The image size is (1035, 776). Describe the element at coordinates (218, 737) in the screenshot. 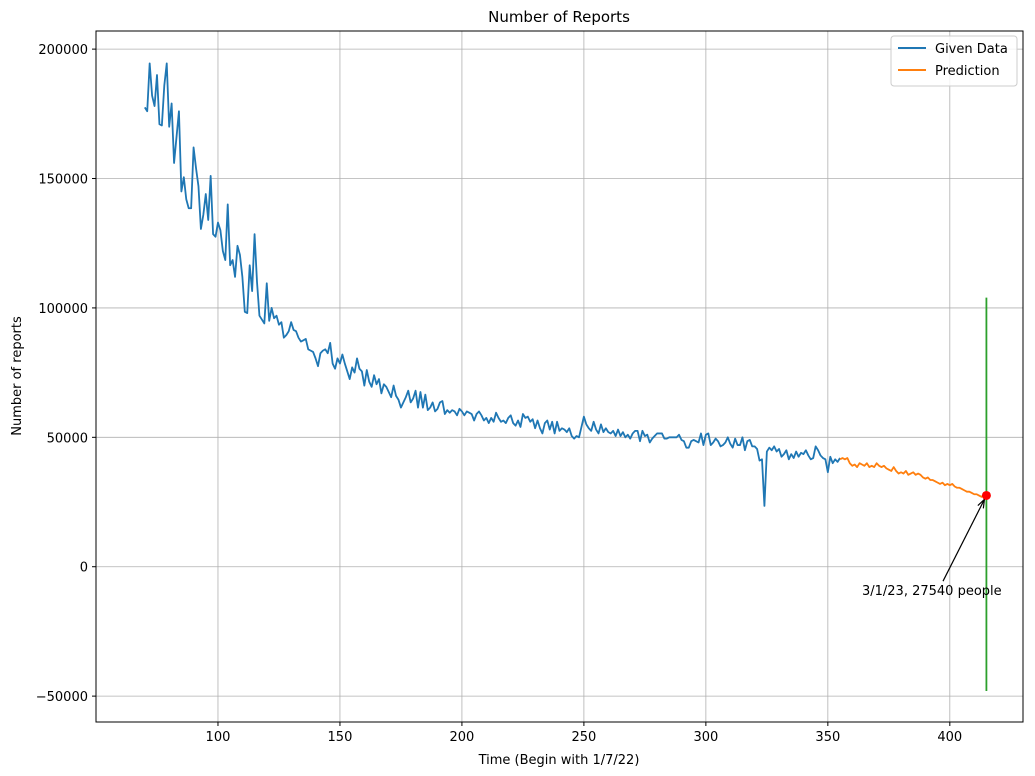

I see `x-tick-label: 100` at that location.